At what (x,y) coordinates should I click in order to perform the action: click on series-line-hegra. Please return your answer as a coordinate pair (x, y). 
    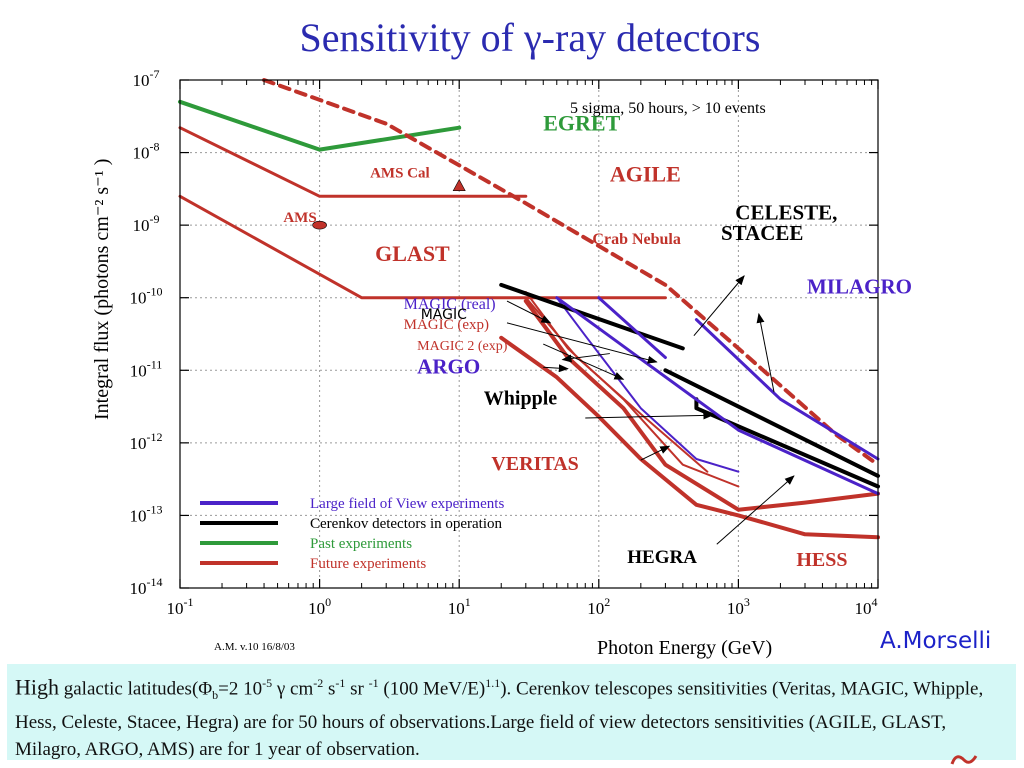
    Looking at the image, I should click on (787, 443).